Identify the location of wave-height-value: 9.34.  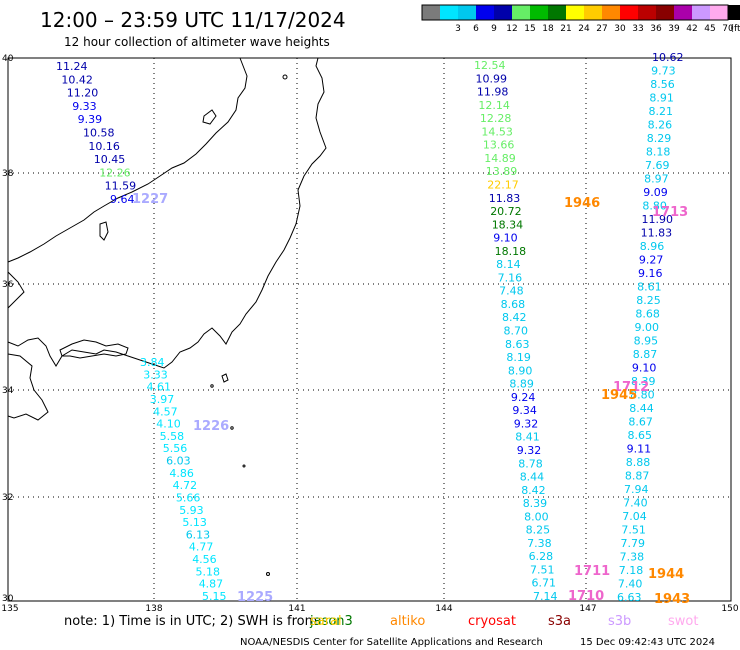
(524, 410).